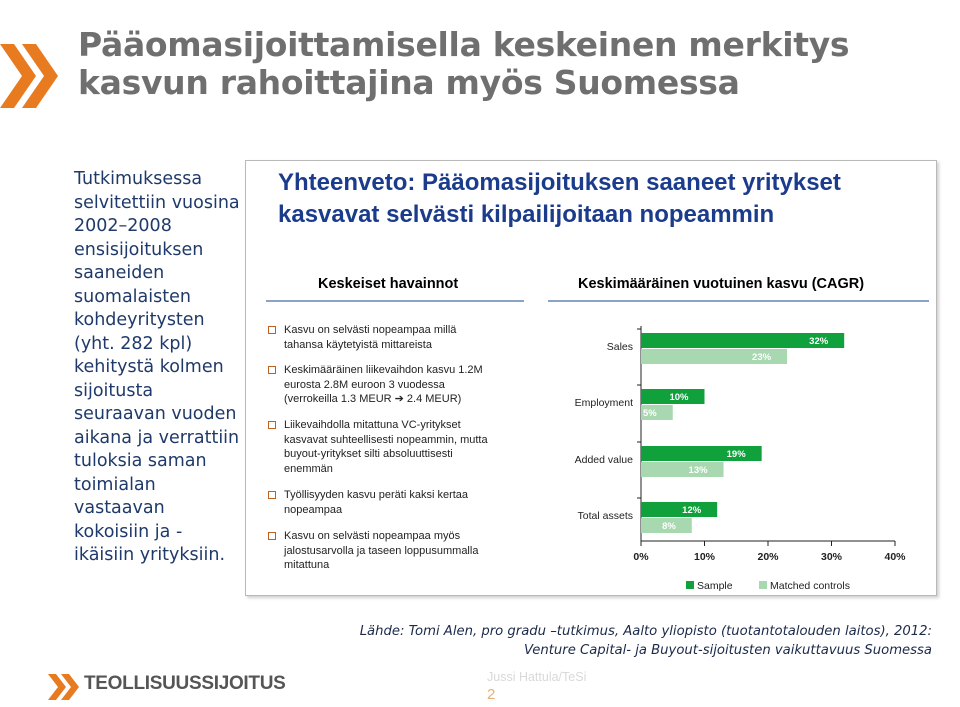 Image resolution: width=960 pixels, height=707 pixels. What do you see at coordinates (155, 414) in the screenshot?
I see `intro-line: seuraavan vuoden` at bounding box center [155, 414].